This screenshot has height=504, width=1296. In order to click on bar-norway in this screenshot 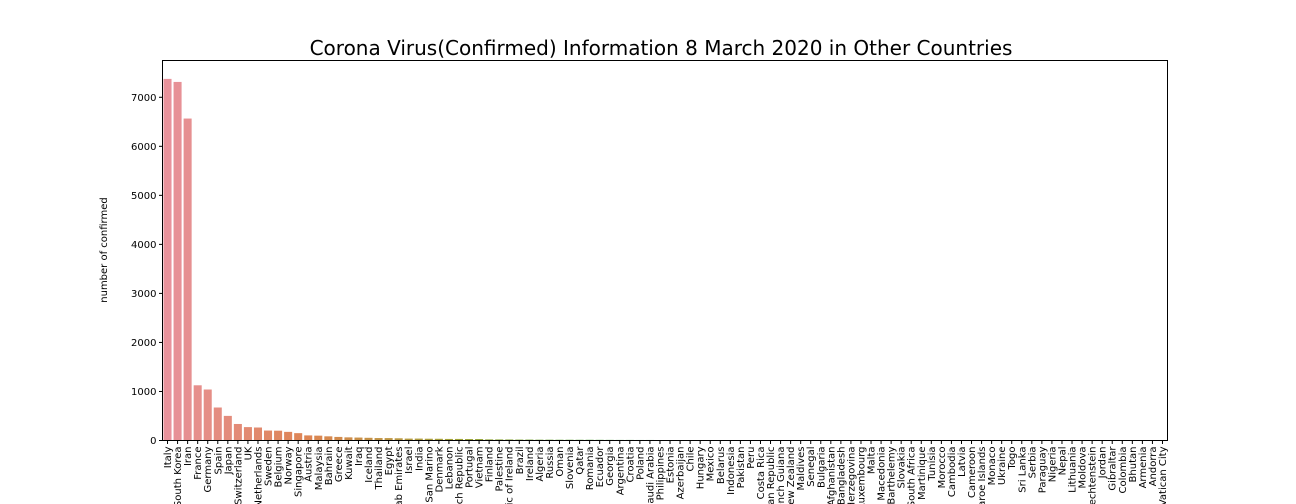, I will do `click(288, 436)`.